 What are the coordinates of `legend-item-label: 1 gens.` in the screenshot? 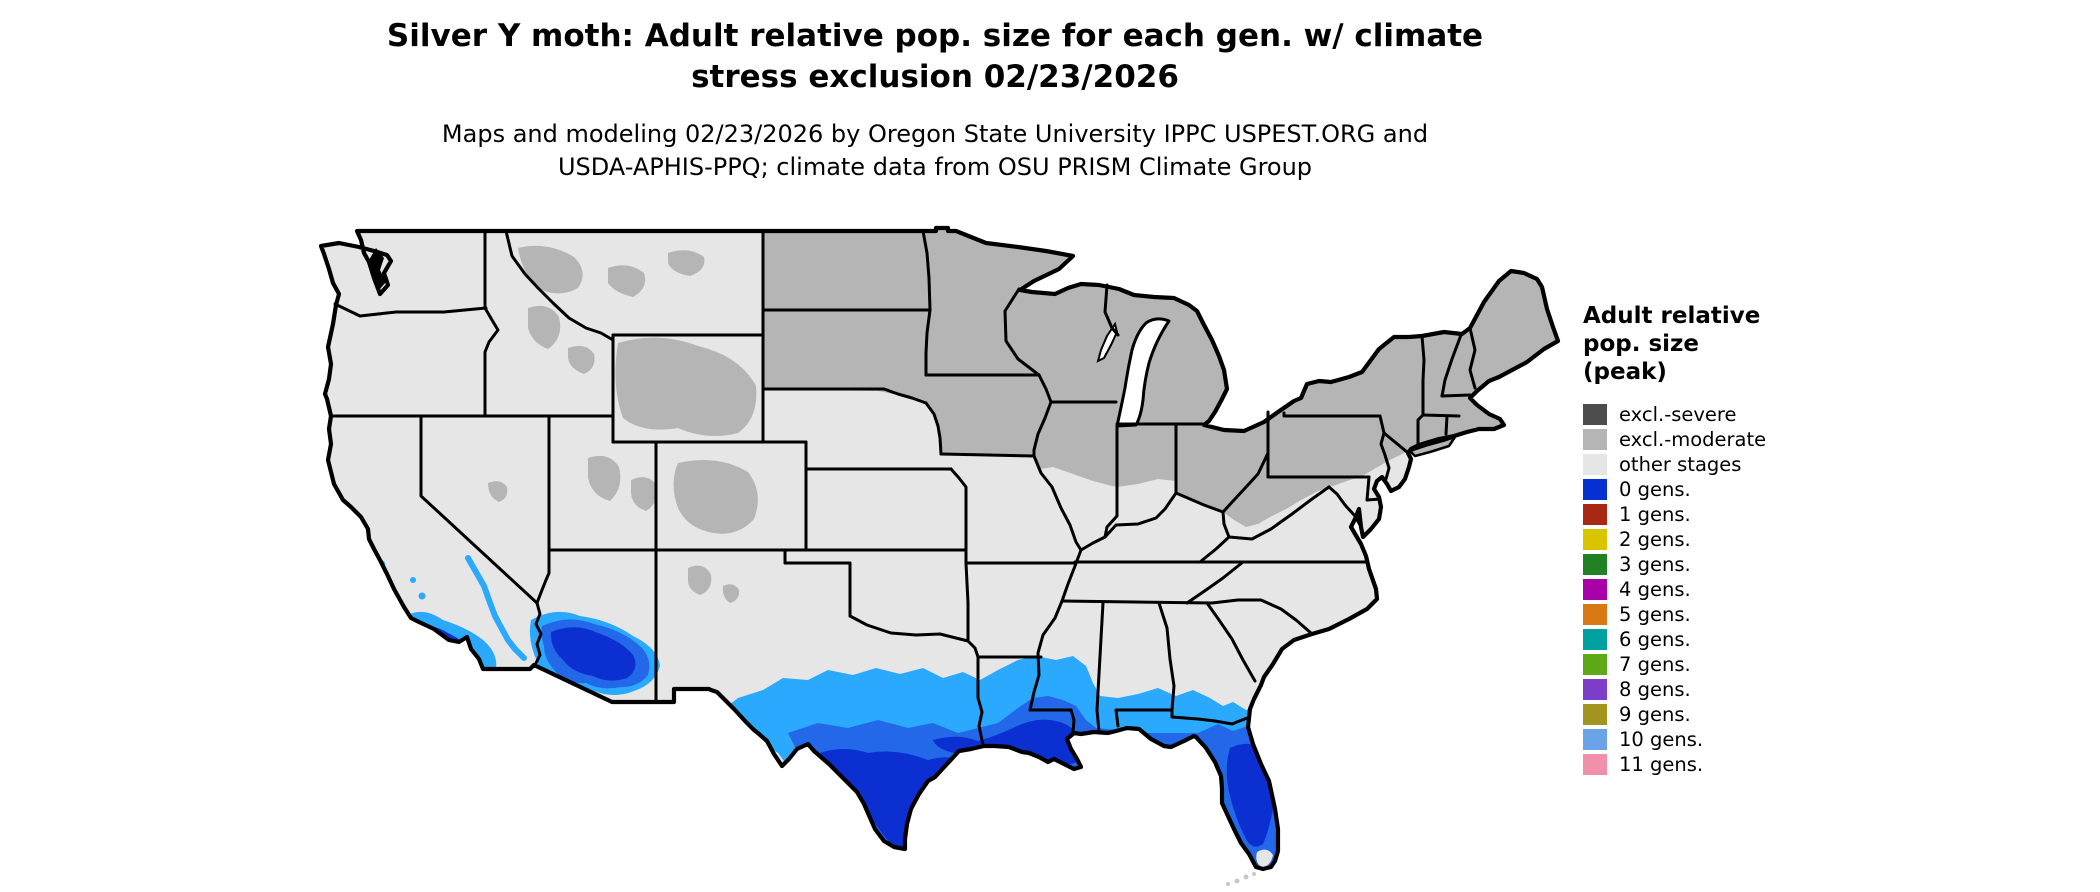 It's located at (1655, 514).